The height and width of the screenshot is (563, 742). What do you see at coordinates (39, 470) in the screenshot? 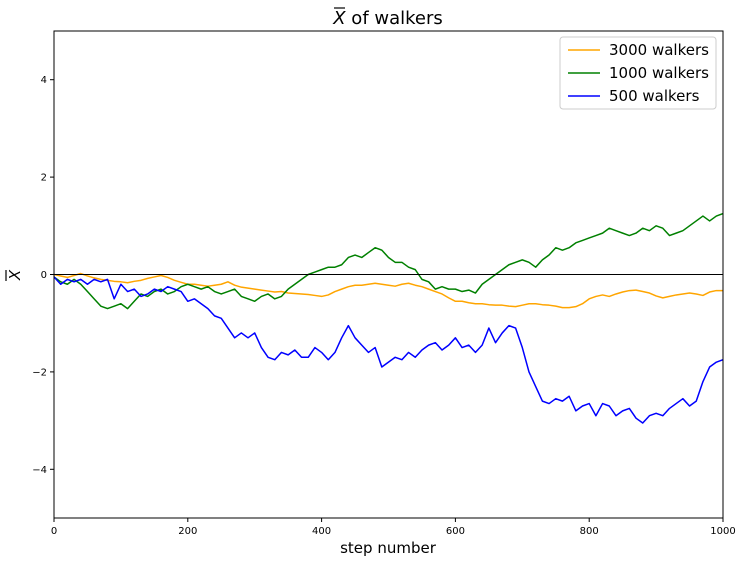
I see `y-tick-label: −4` at bounding box center [39, 470].